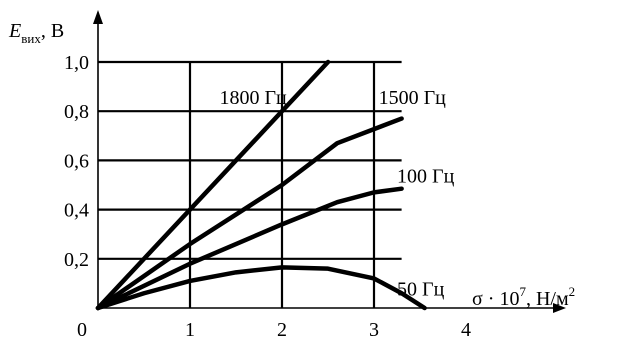  What do you see at coordinates (495, 299) in the screenshot?
I see `x-axis-prefix: σ · 10` at bounding box center [495, 299].